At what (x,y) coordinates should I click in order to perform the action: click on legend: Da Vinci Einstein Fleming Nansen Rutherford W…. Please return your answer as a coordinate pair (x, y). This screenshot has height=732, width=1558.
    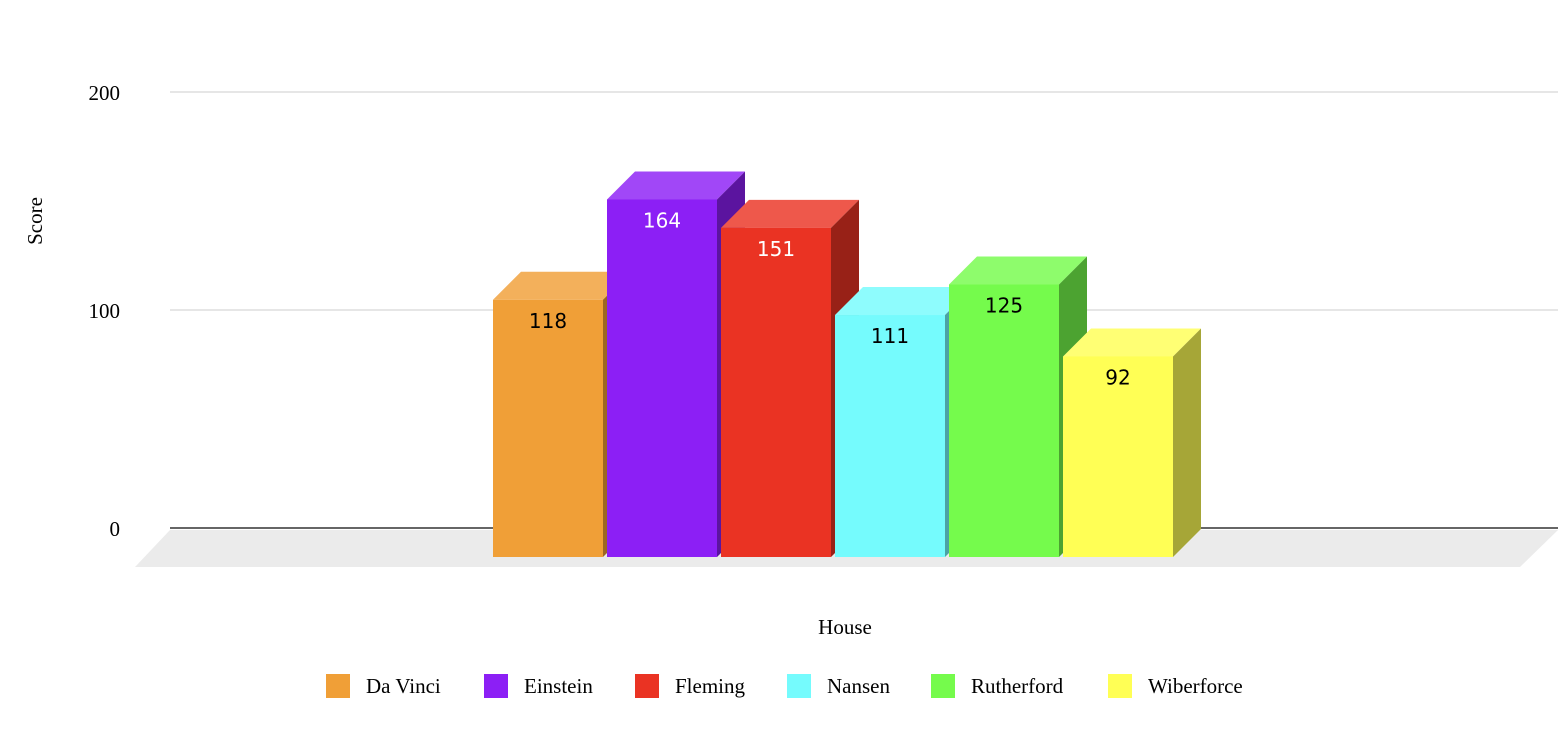
    Looking at the image, I should click on (784, 686).